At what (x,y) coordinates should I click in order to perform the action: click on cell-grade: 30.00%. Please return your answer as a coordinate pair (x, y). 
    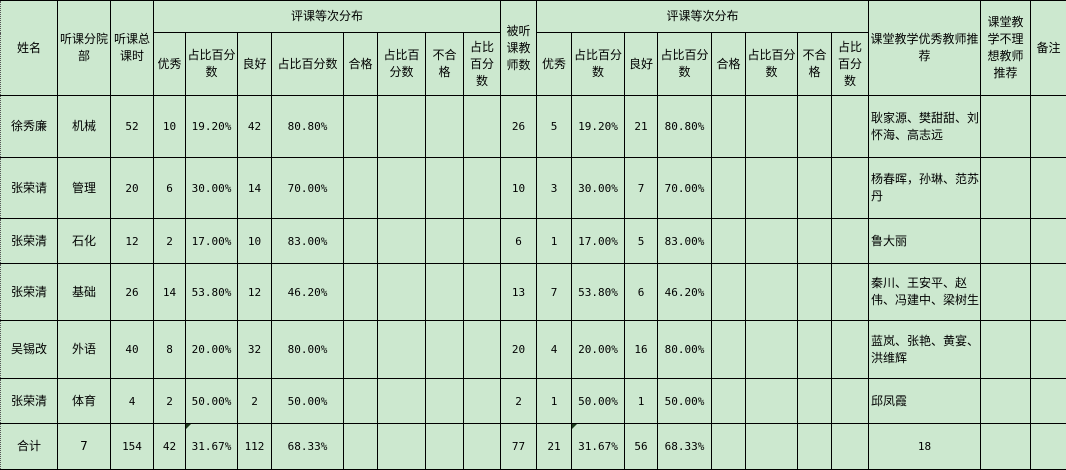
    Looking at the image, I should click on (212, 188).